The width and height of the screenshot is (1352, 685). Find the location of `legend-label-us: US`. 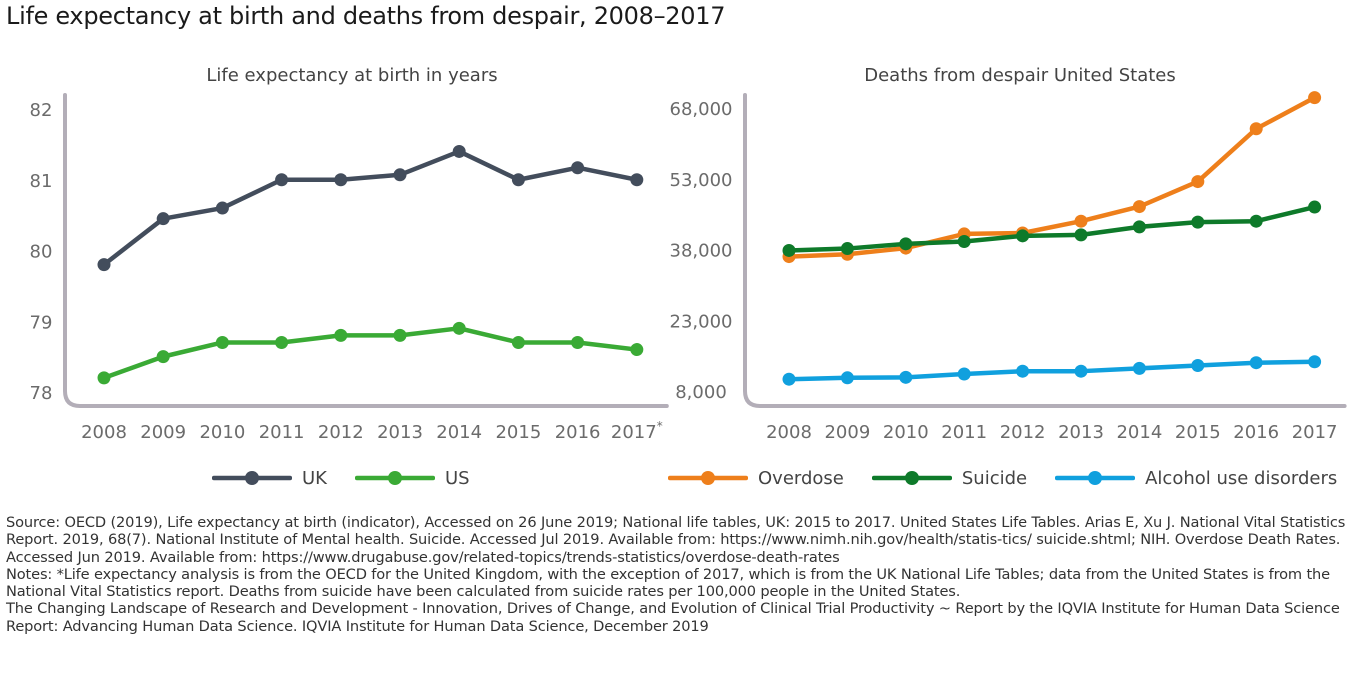

legend-label-us: US is located at coordinates (457, 478).